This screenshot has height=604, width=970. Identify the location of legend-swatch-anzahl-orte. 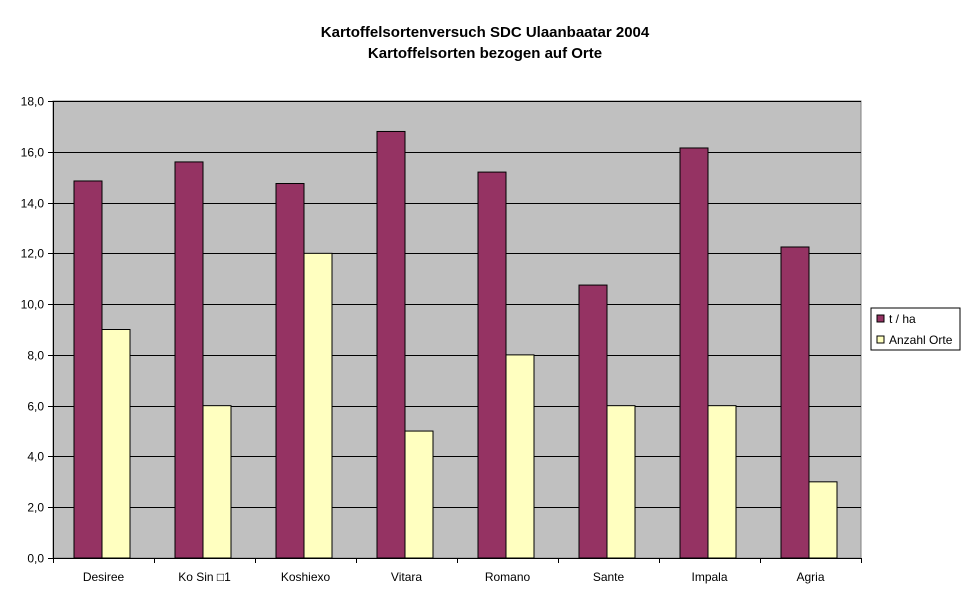
(880, 339).